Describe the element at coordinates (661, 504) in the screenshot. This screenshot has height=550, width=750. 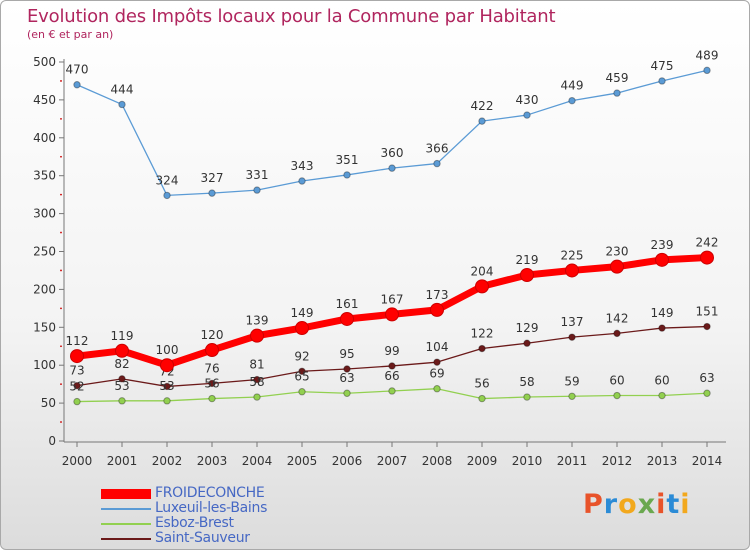
I see `logo-letter: i` at that location.